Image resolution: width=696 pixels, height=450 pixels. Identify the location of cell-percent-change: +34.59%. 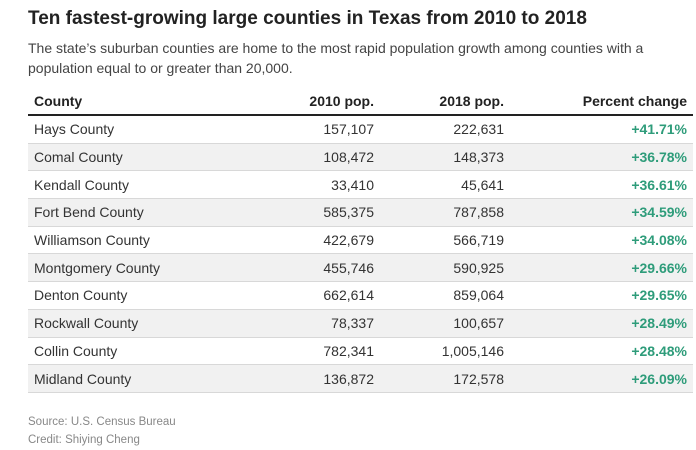
(601, 212).